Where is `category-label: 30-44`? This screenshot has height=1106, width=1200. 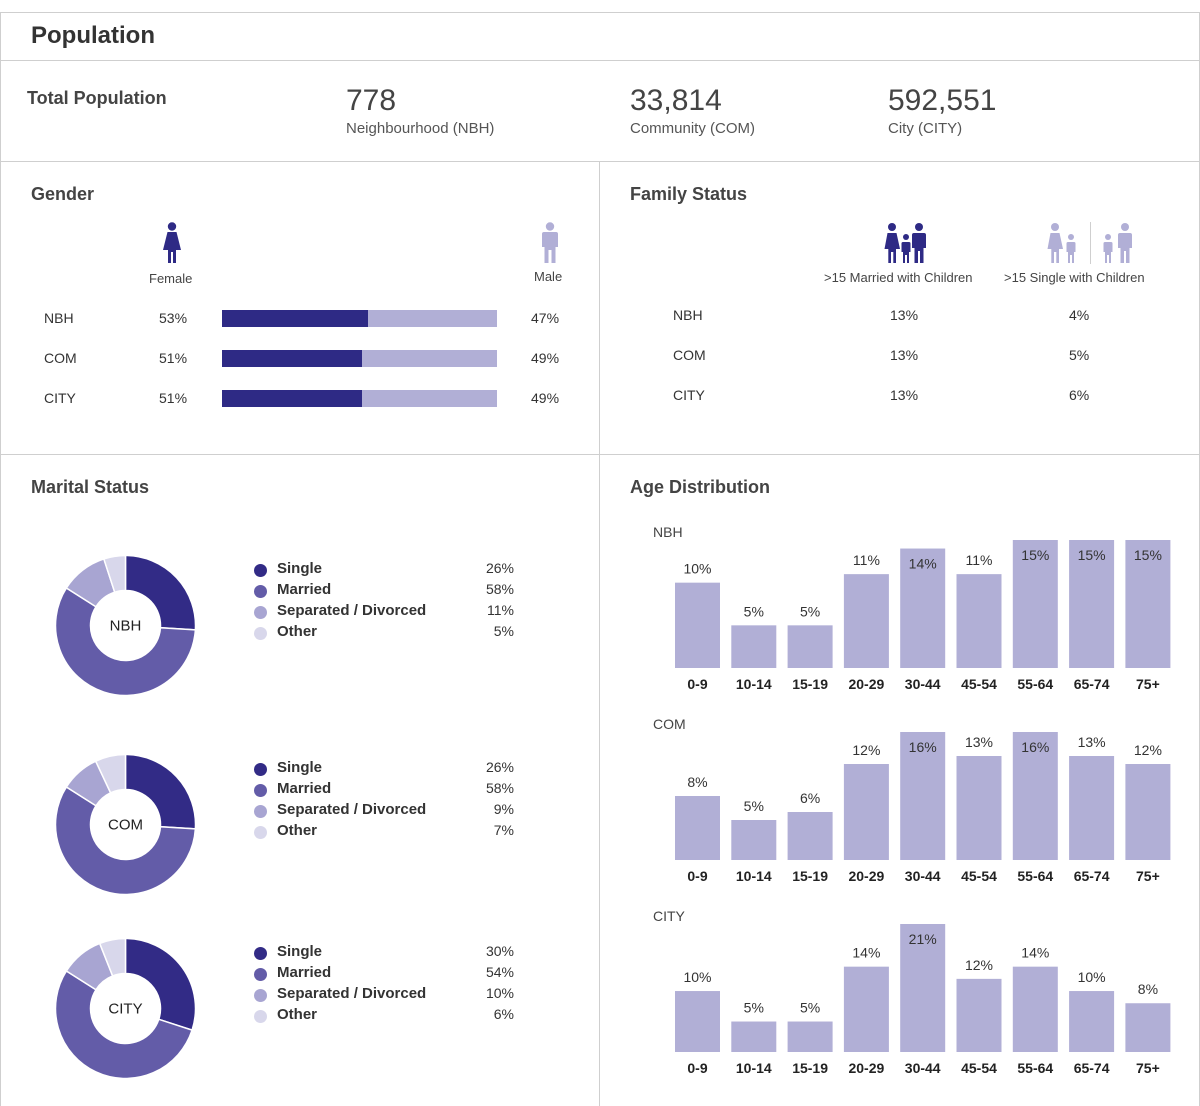 category-label: 30-44 is located at coordinates (923, 684).